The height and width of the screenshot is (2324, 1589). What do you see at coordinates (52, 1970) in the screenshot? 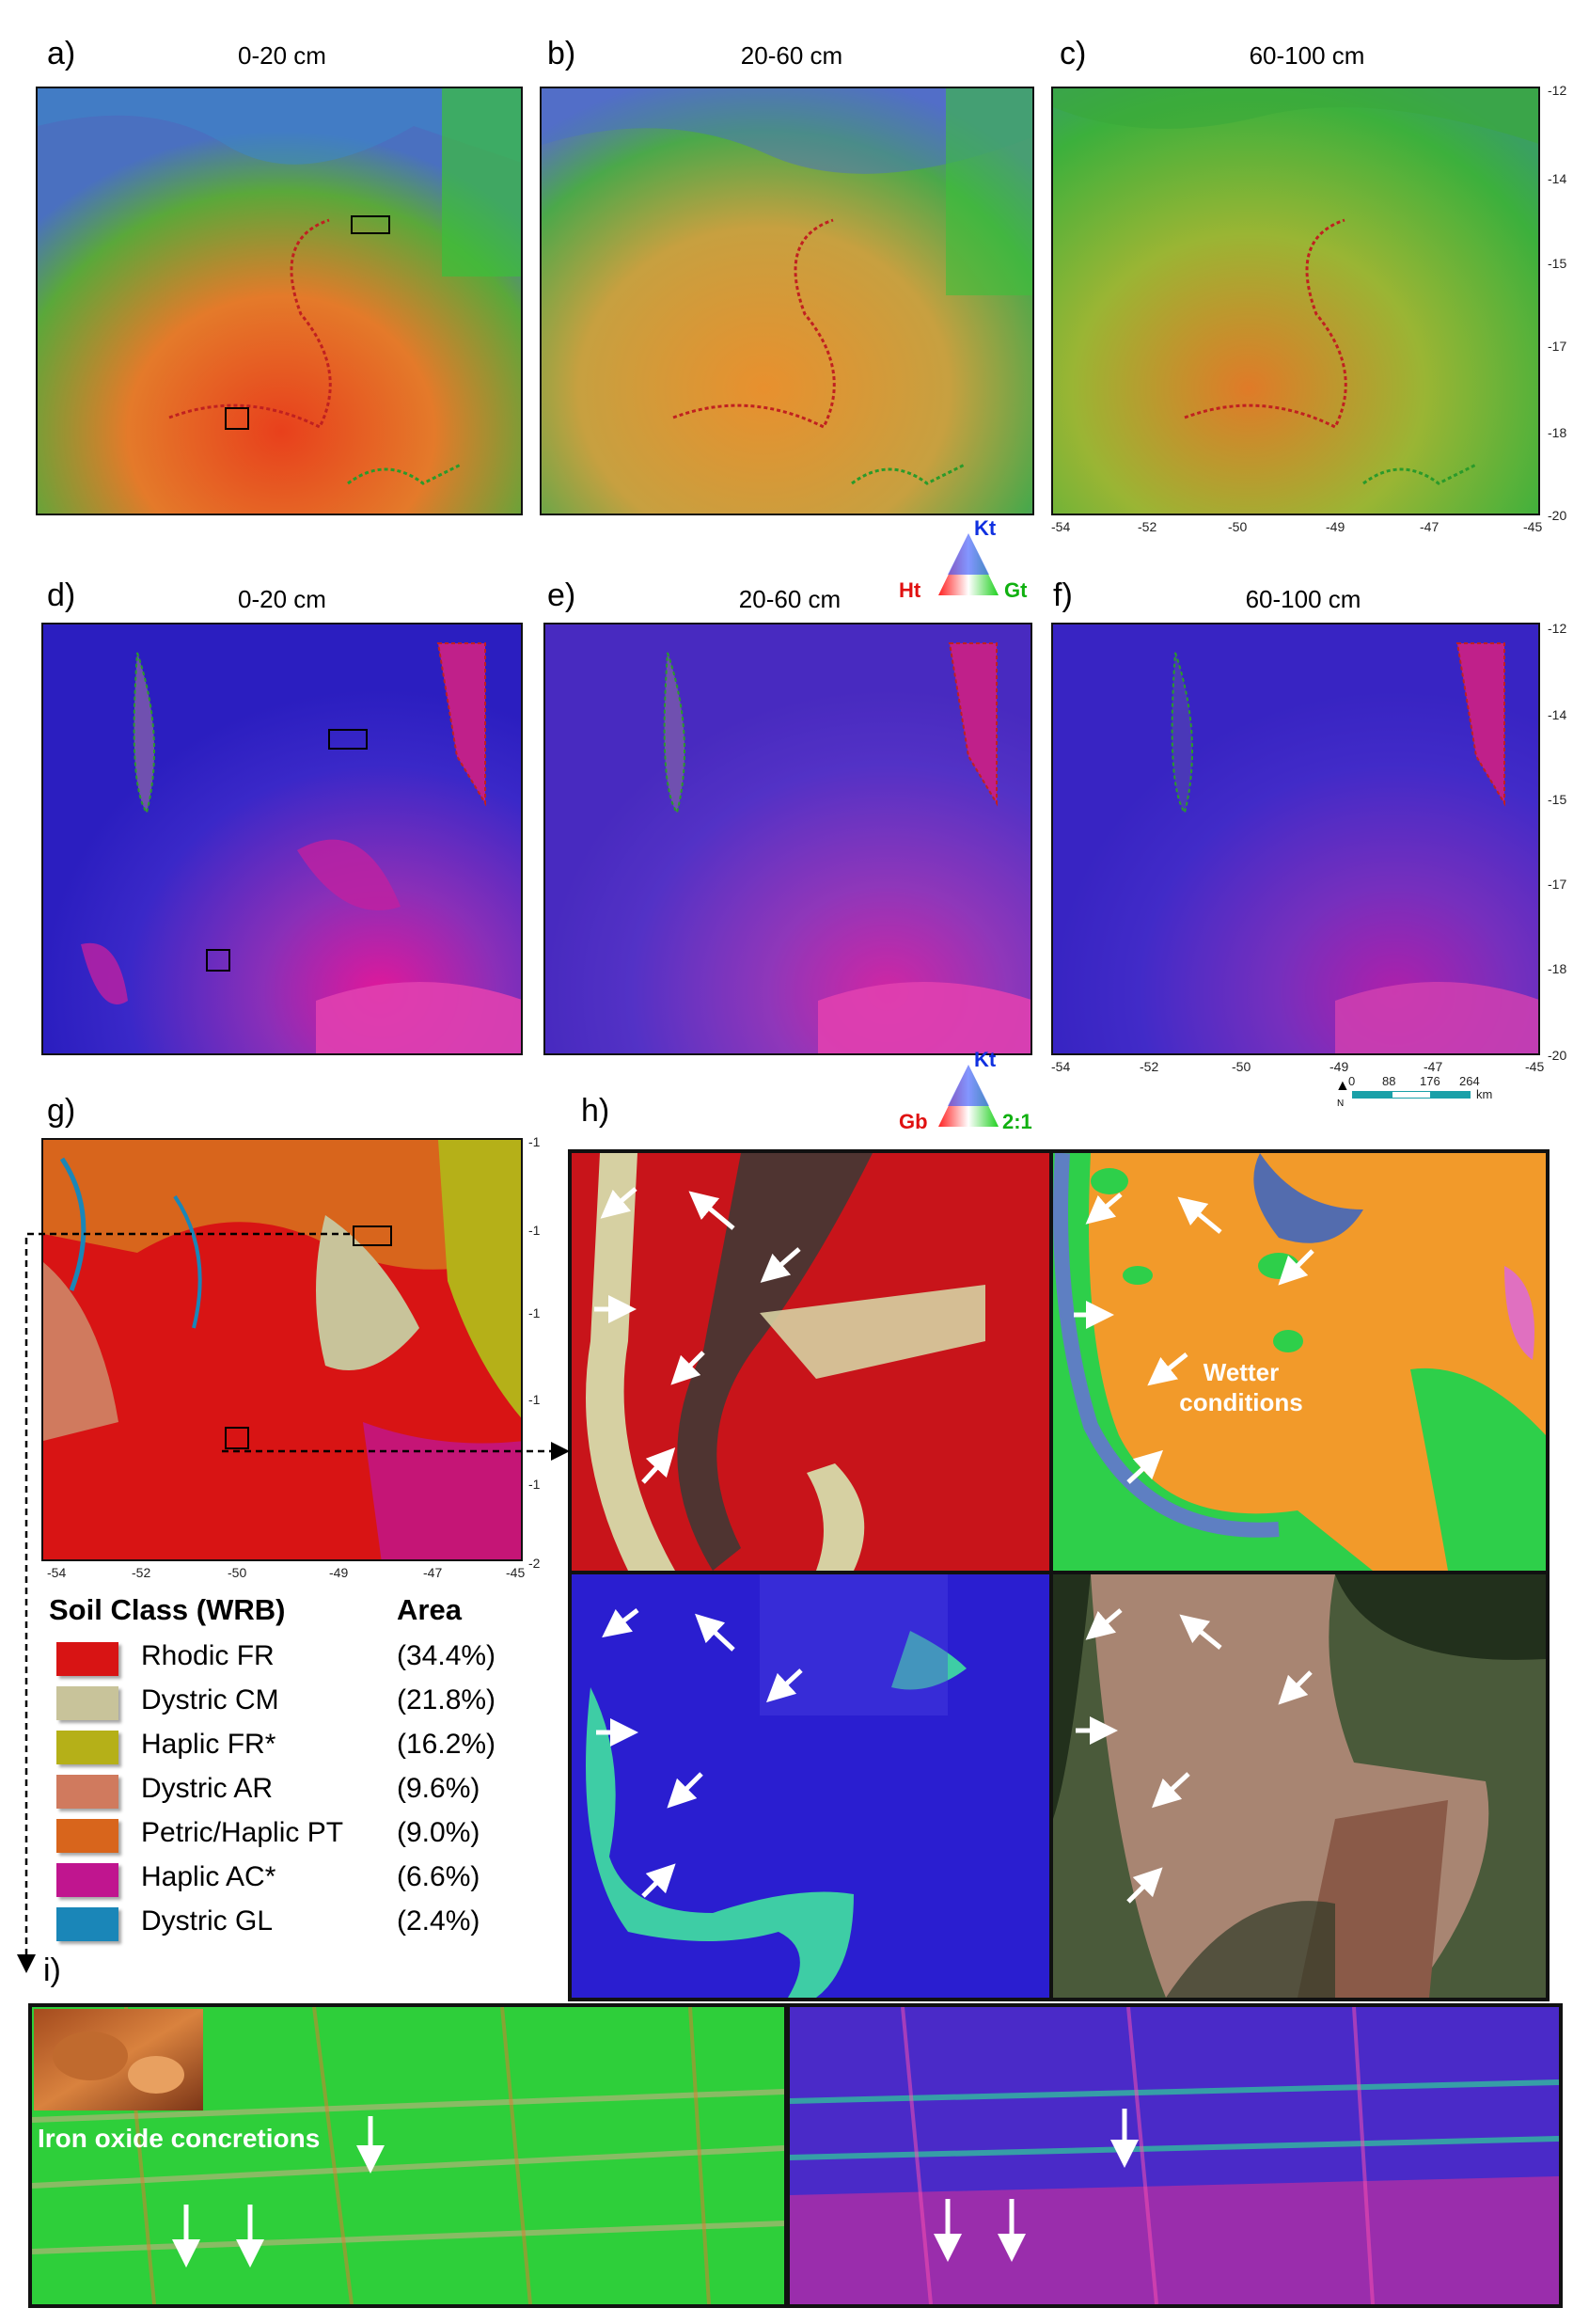
I see `panel-i-label: i)` at bounding box center [52, 1970].